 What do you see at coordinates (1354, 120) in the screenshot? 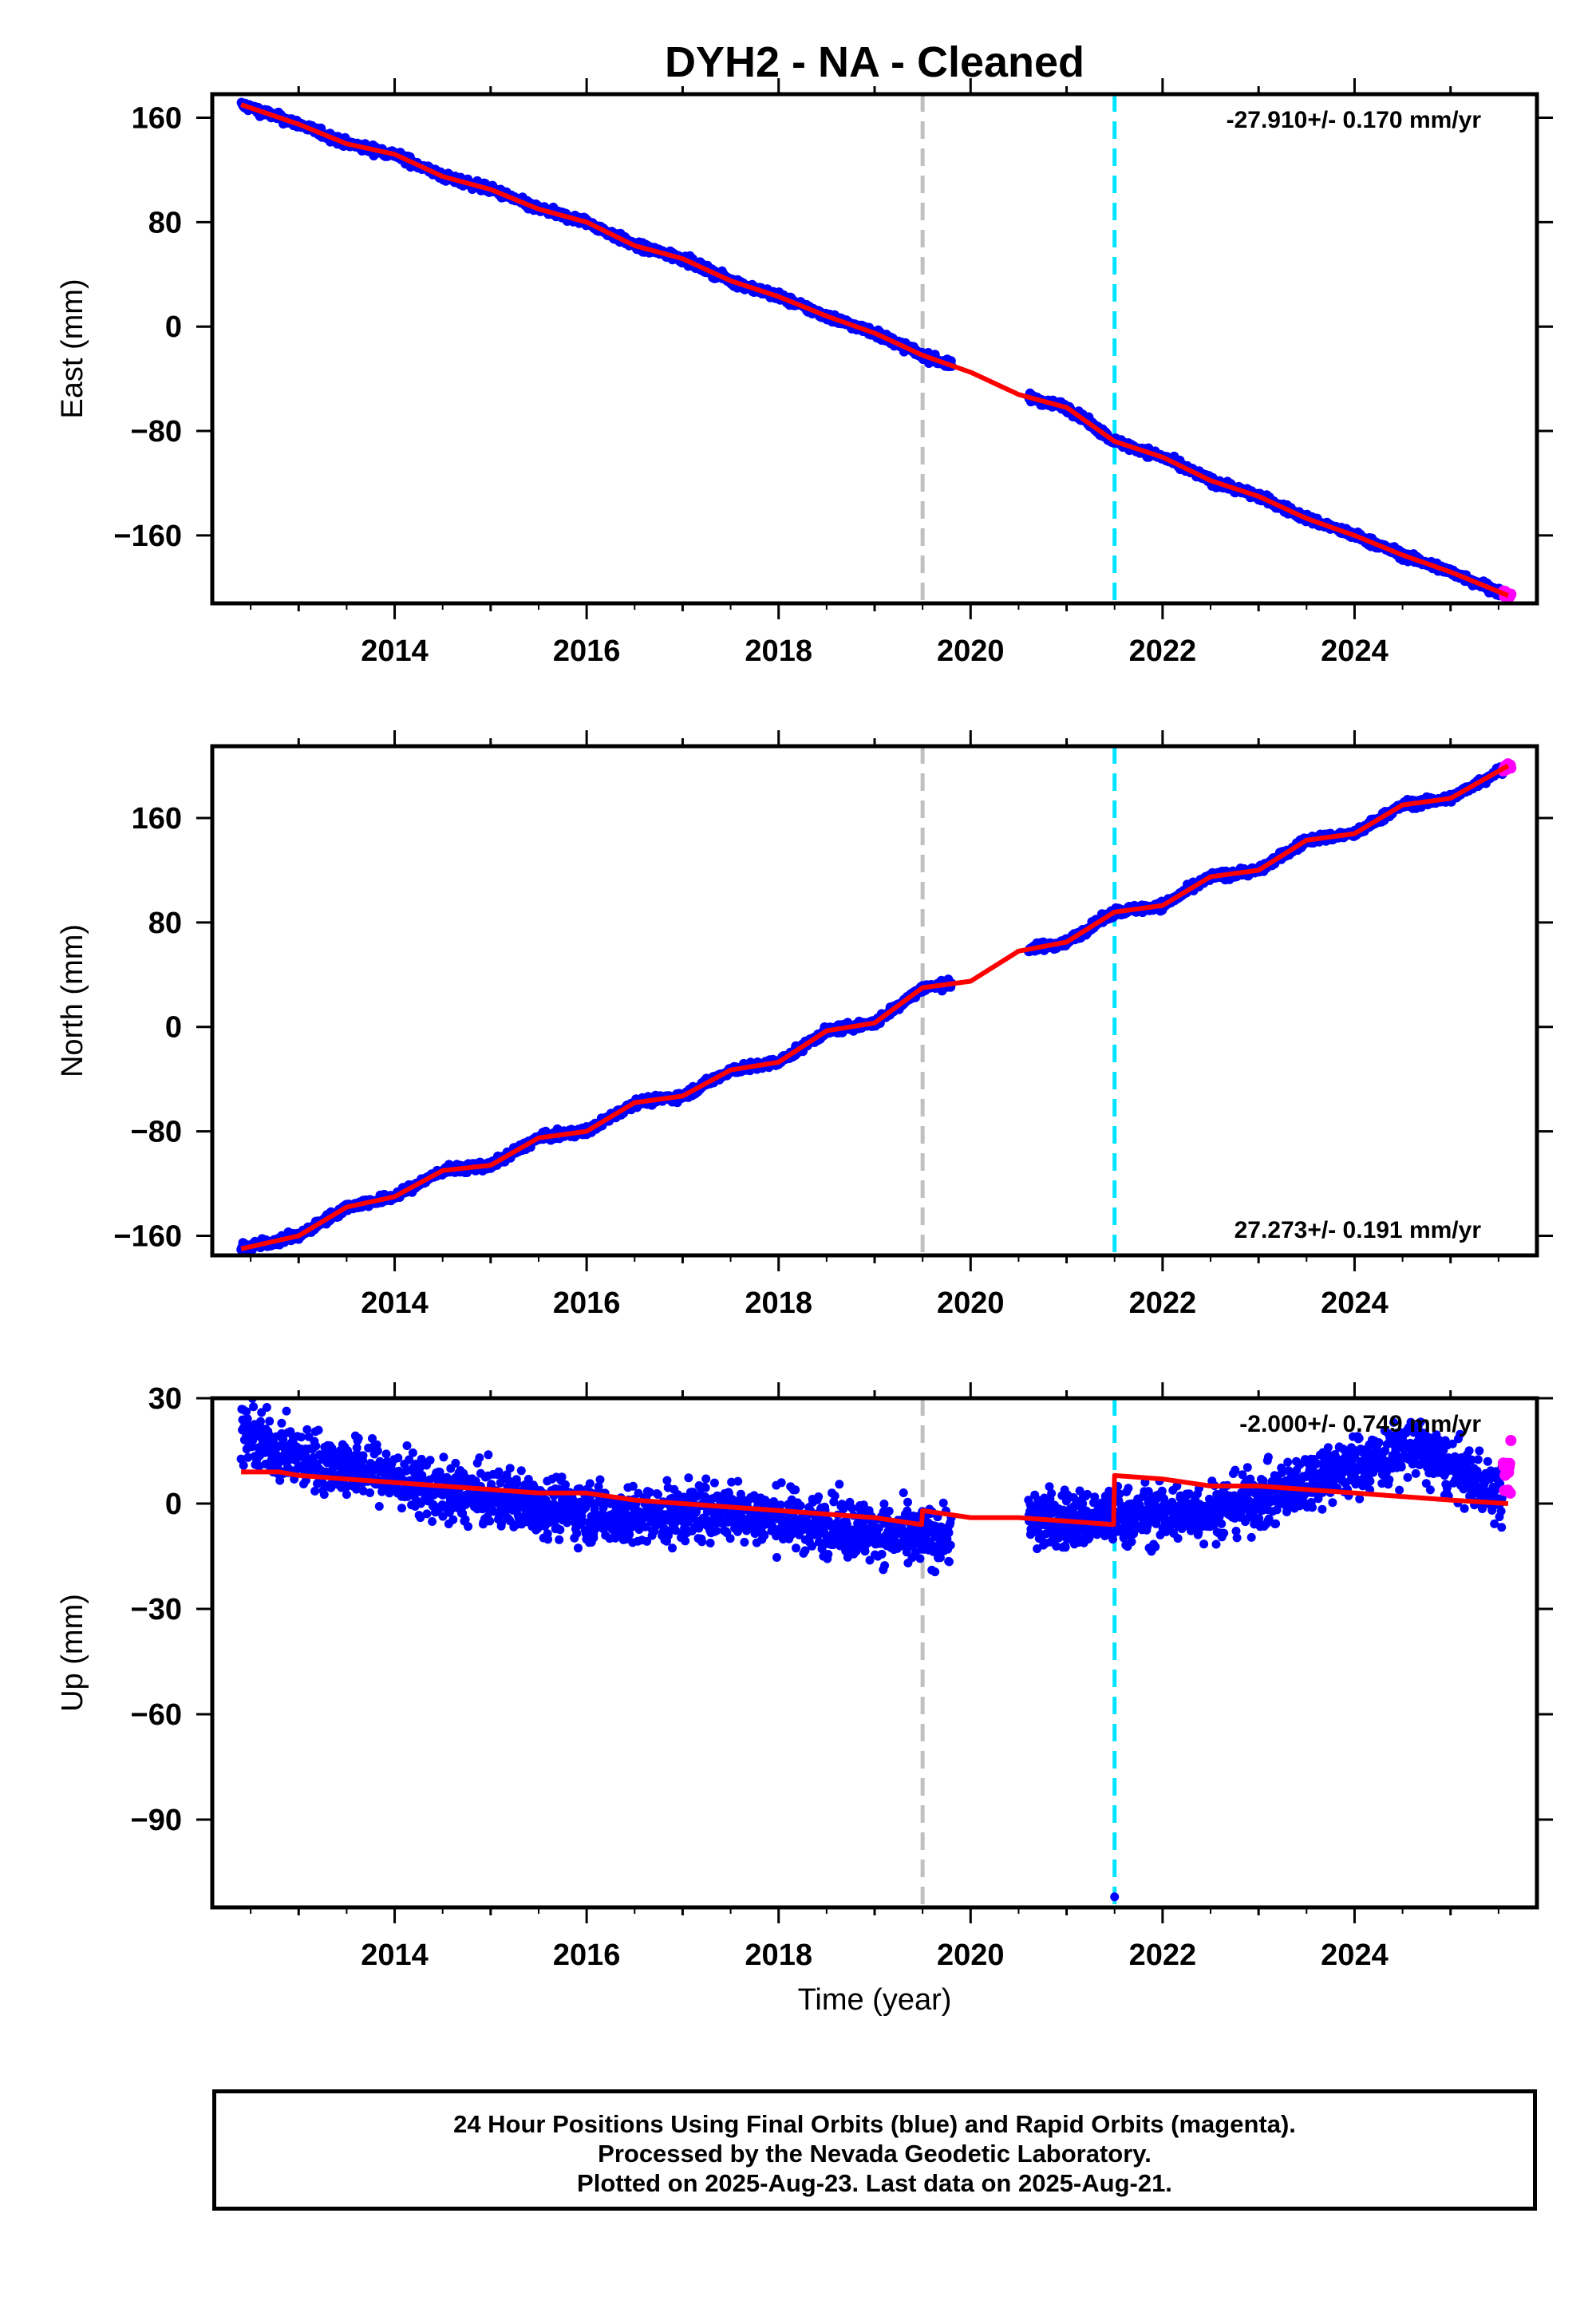
I see `rate-label: -27.910+/- 0.170 mm/yr` at bounding box center [1354, 120].